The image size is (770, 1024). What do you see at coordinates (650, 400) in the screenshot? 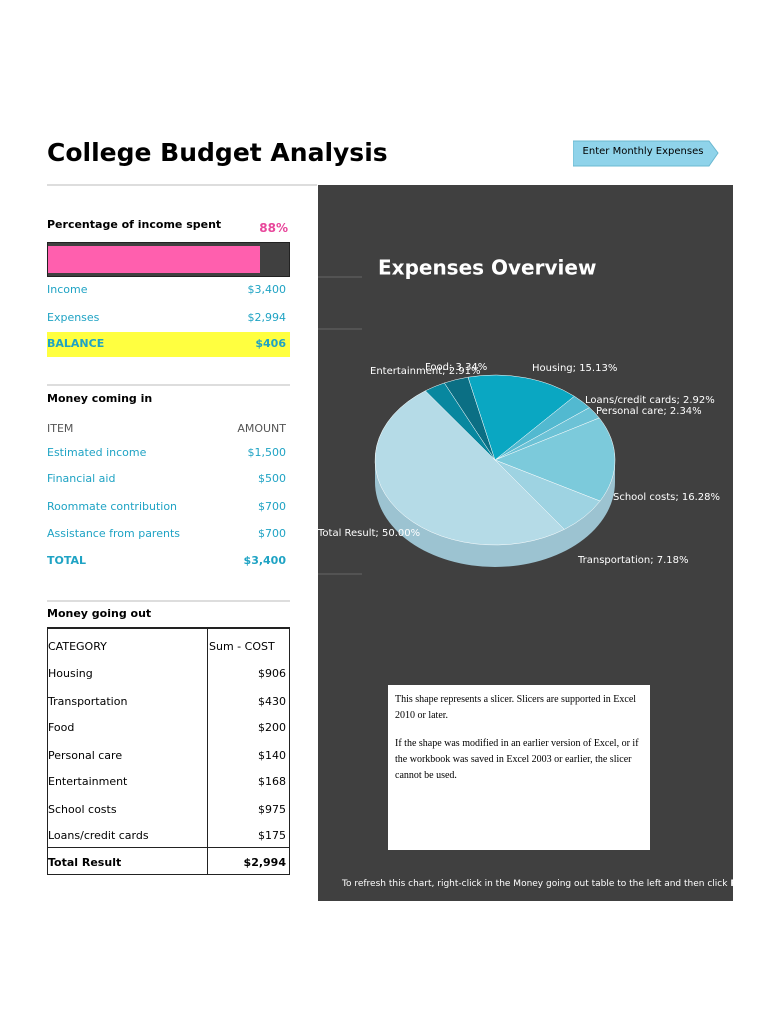
I see `data-label: Loans/credit cards; 2.92%` at bounding box center [650, 400].